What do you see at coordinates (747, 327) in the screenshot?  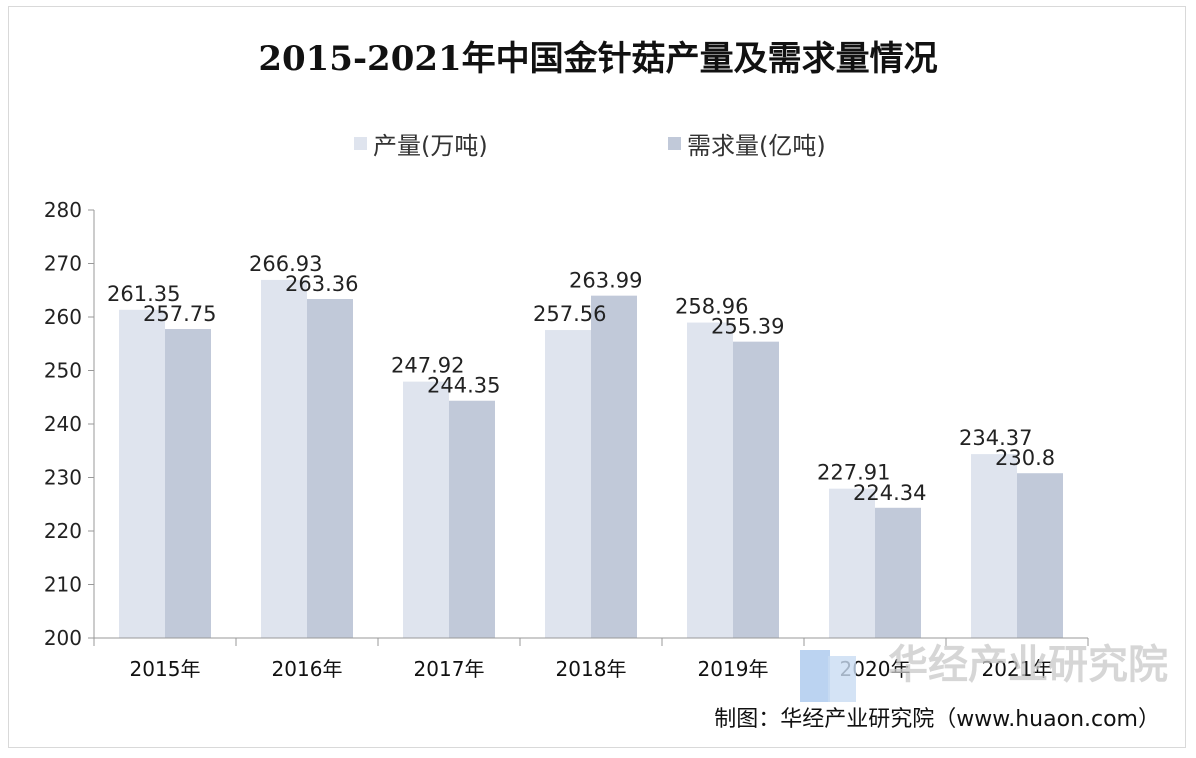 I see `data-label-demand: 255.39` at bounding box center [747, 327].